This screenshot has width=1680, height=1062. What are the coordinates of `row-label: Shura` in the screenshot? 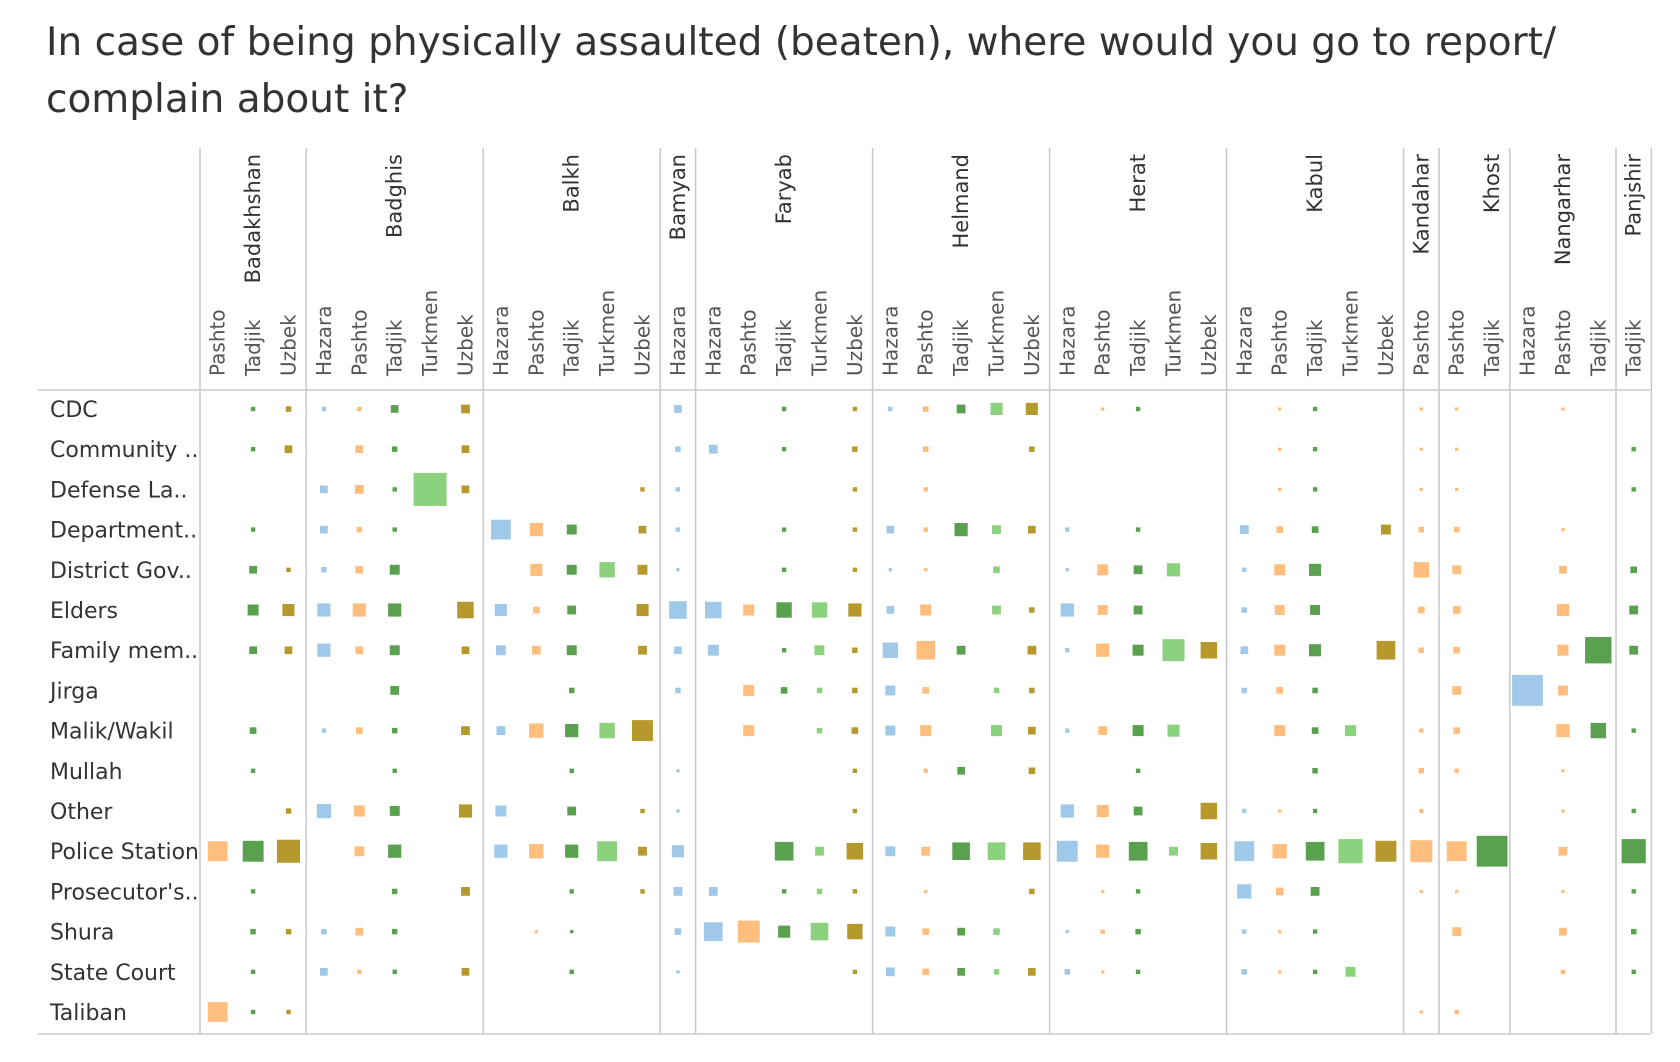 It's located at (82, 933).